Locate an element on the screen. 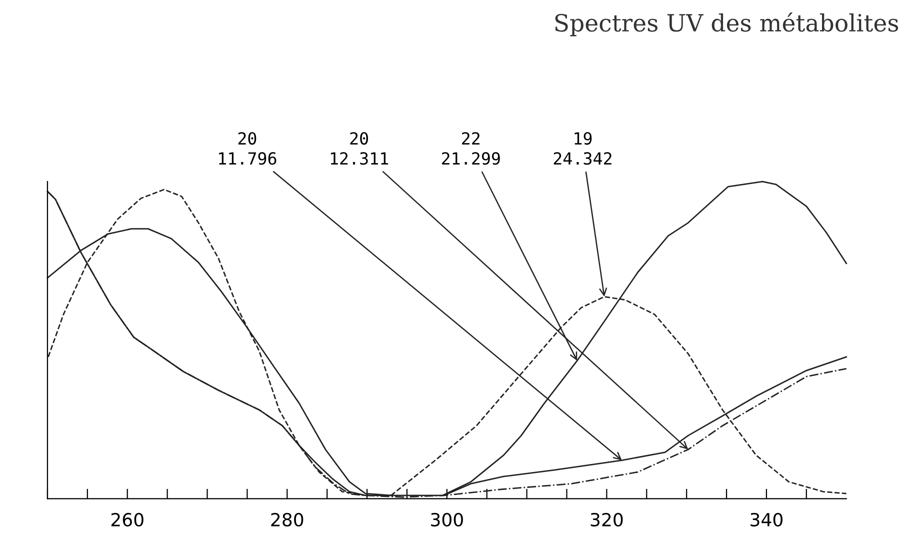  x-tick-label: 340 is located at coordinates (766, 519).